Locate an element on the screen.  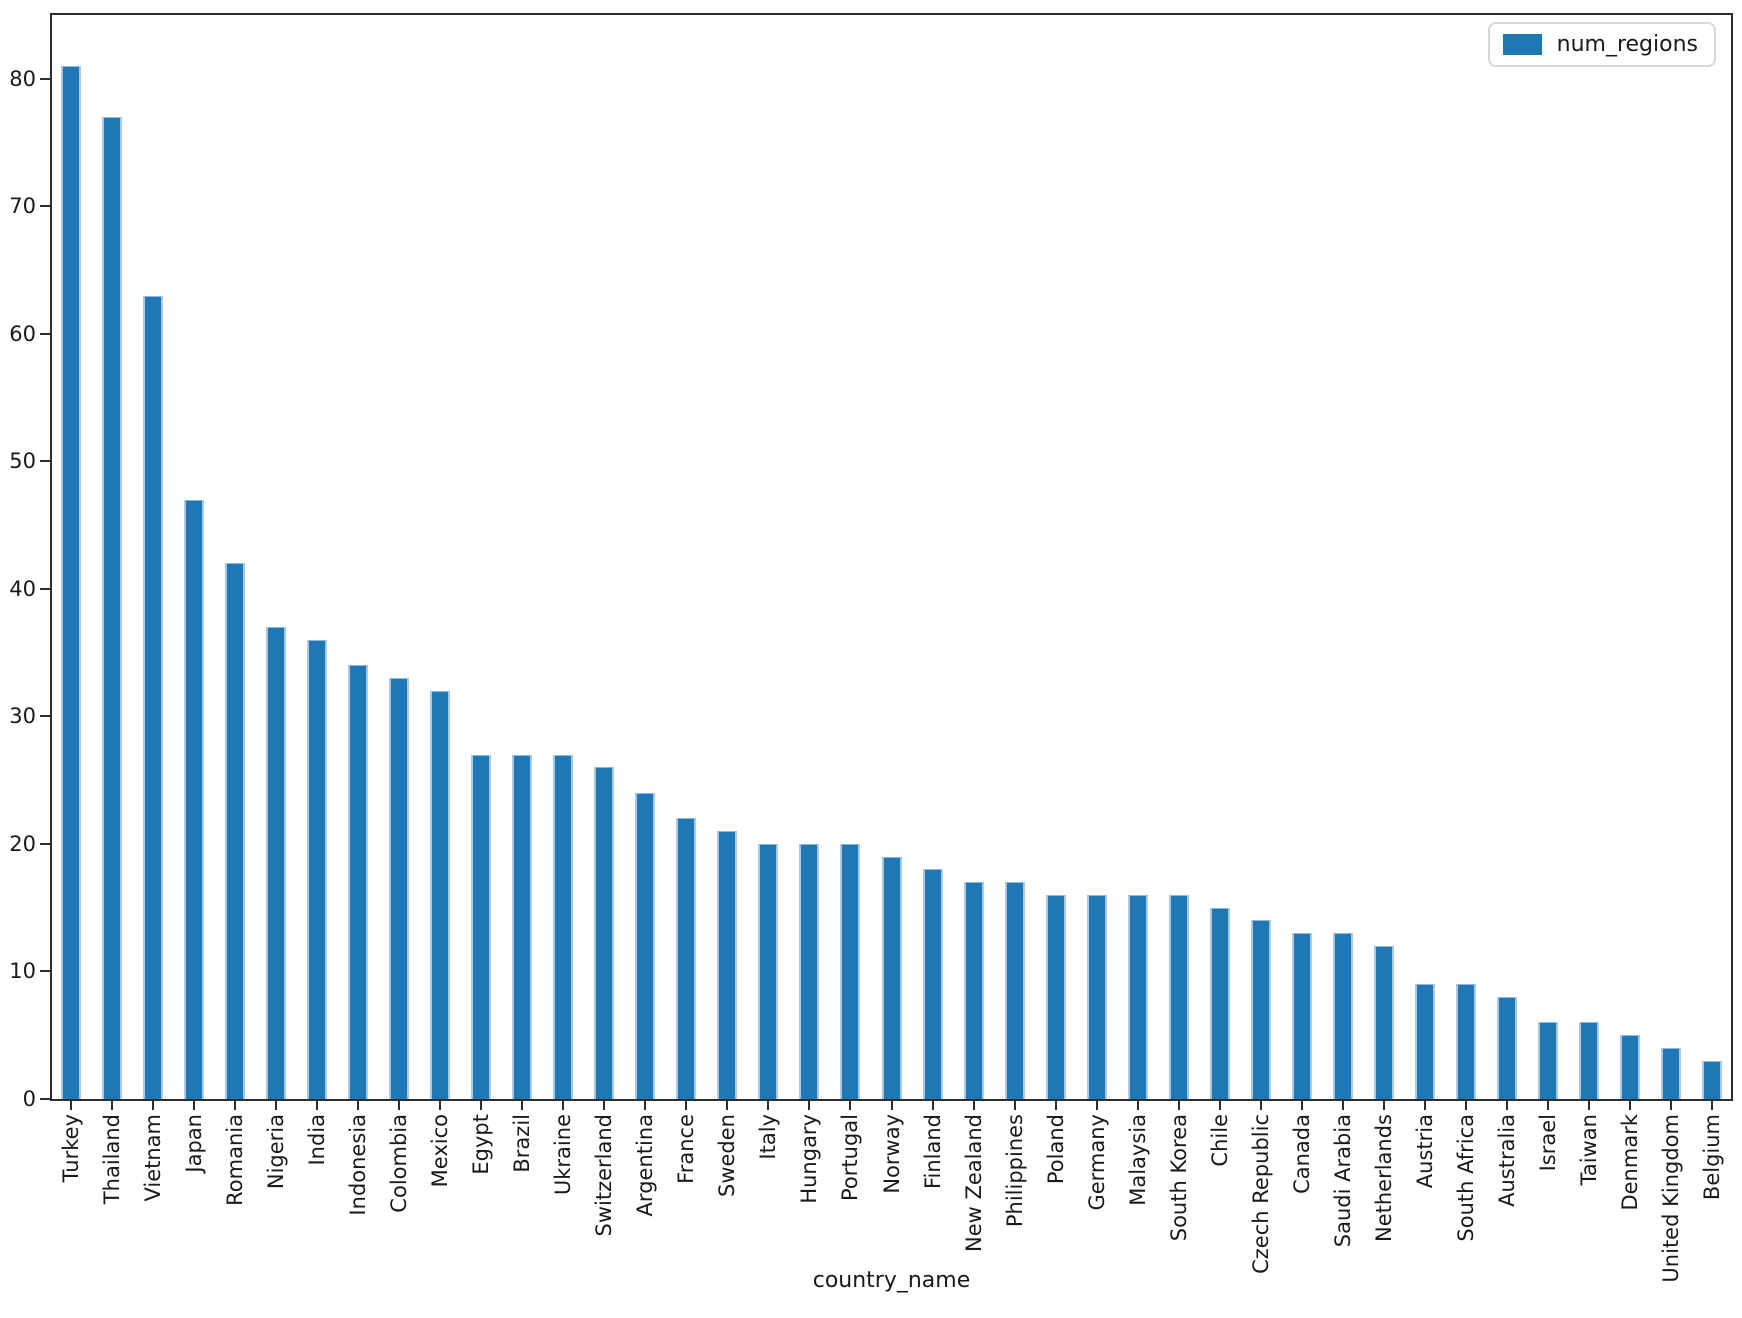
x-tick-label-text: Egypt is located at coordinates (481, 1144).